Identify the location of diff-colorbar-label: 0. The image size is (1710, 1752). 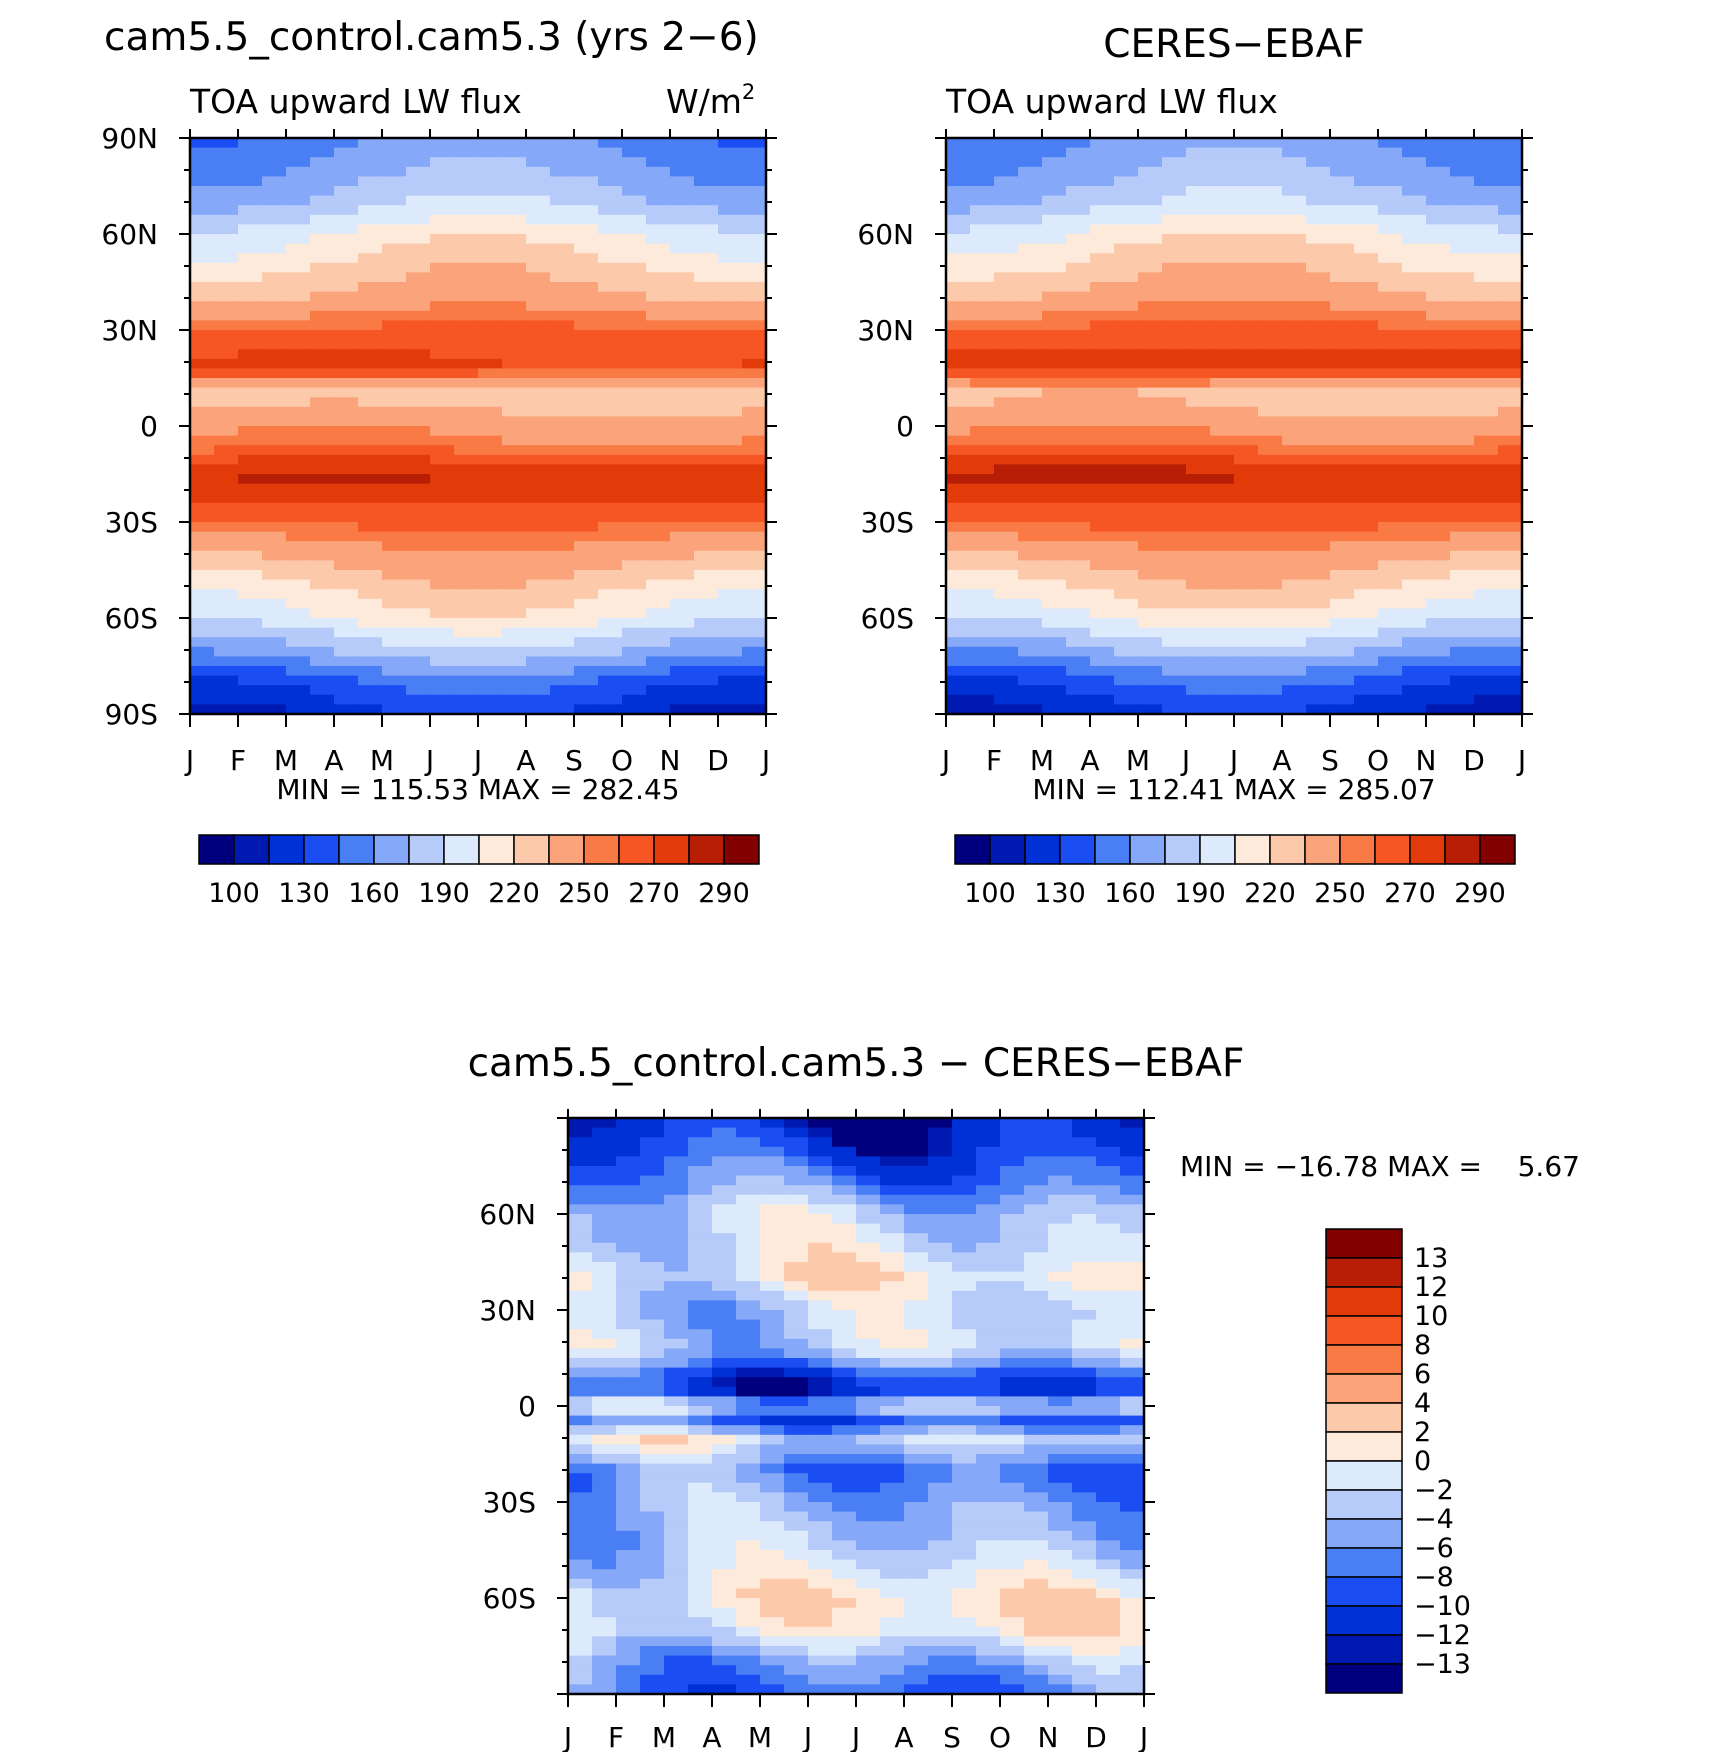
(1422, 1461).